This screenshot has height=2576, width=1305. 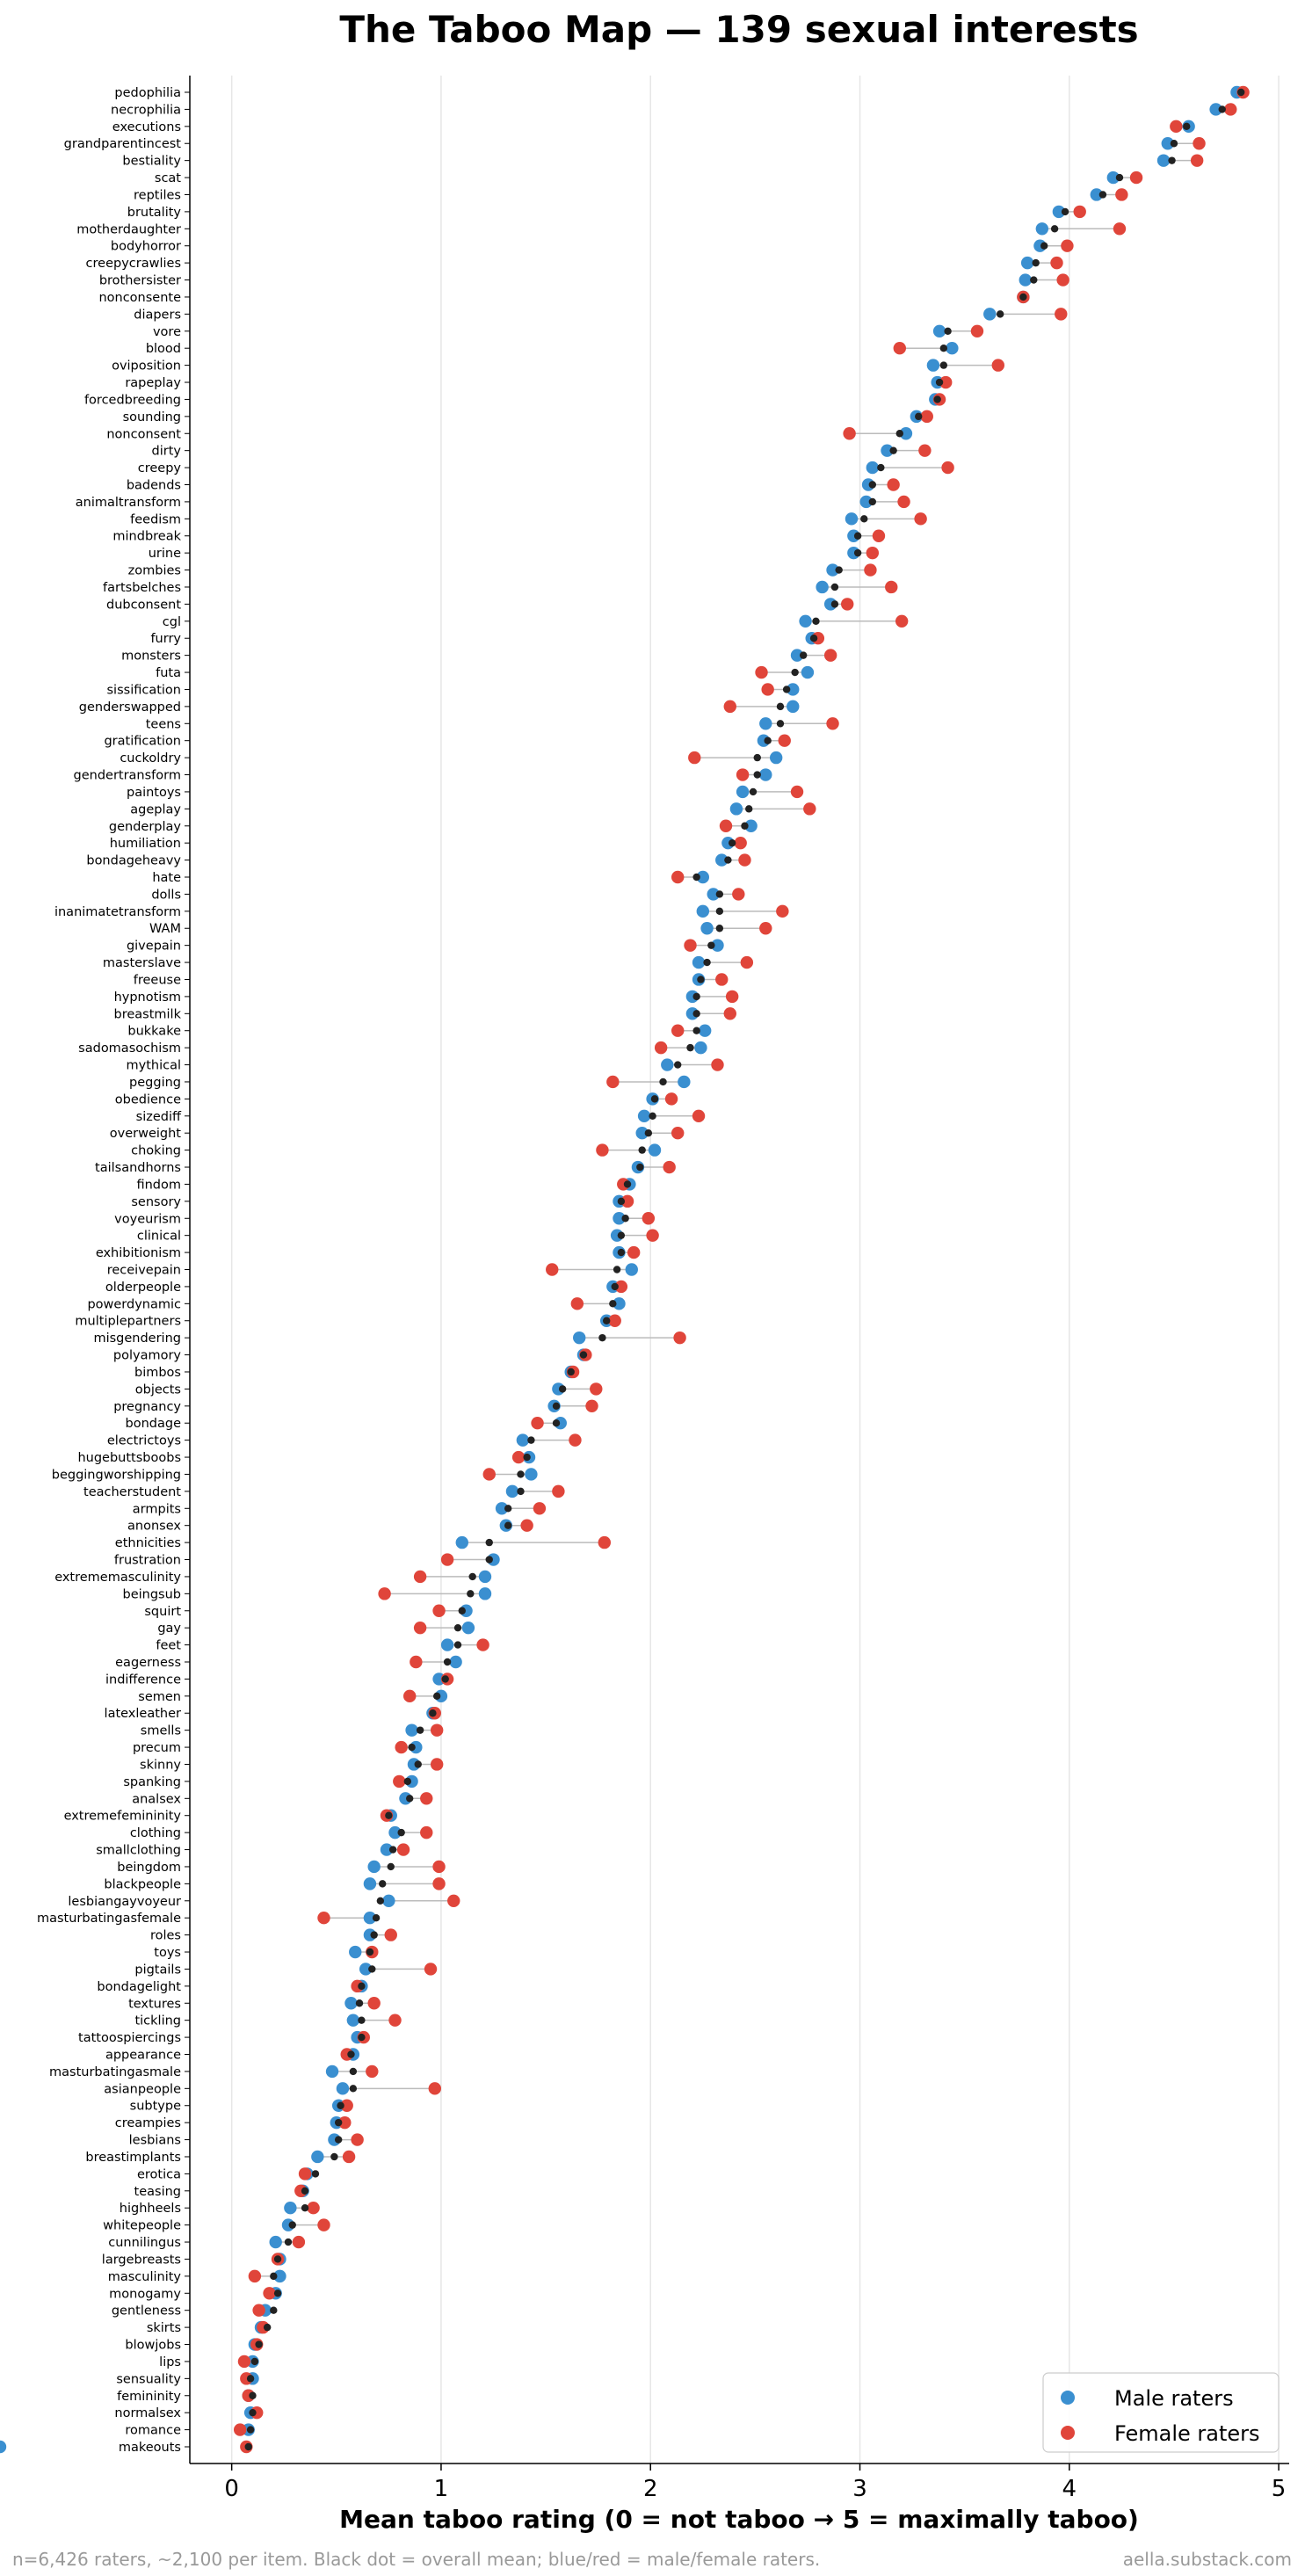 I want to click on female-point-pegging, so click(x=613, y=1082).